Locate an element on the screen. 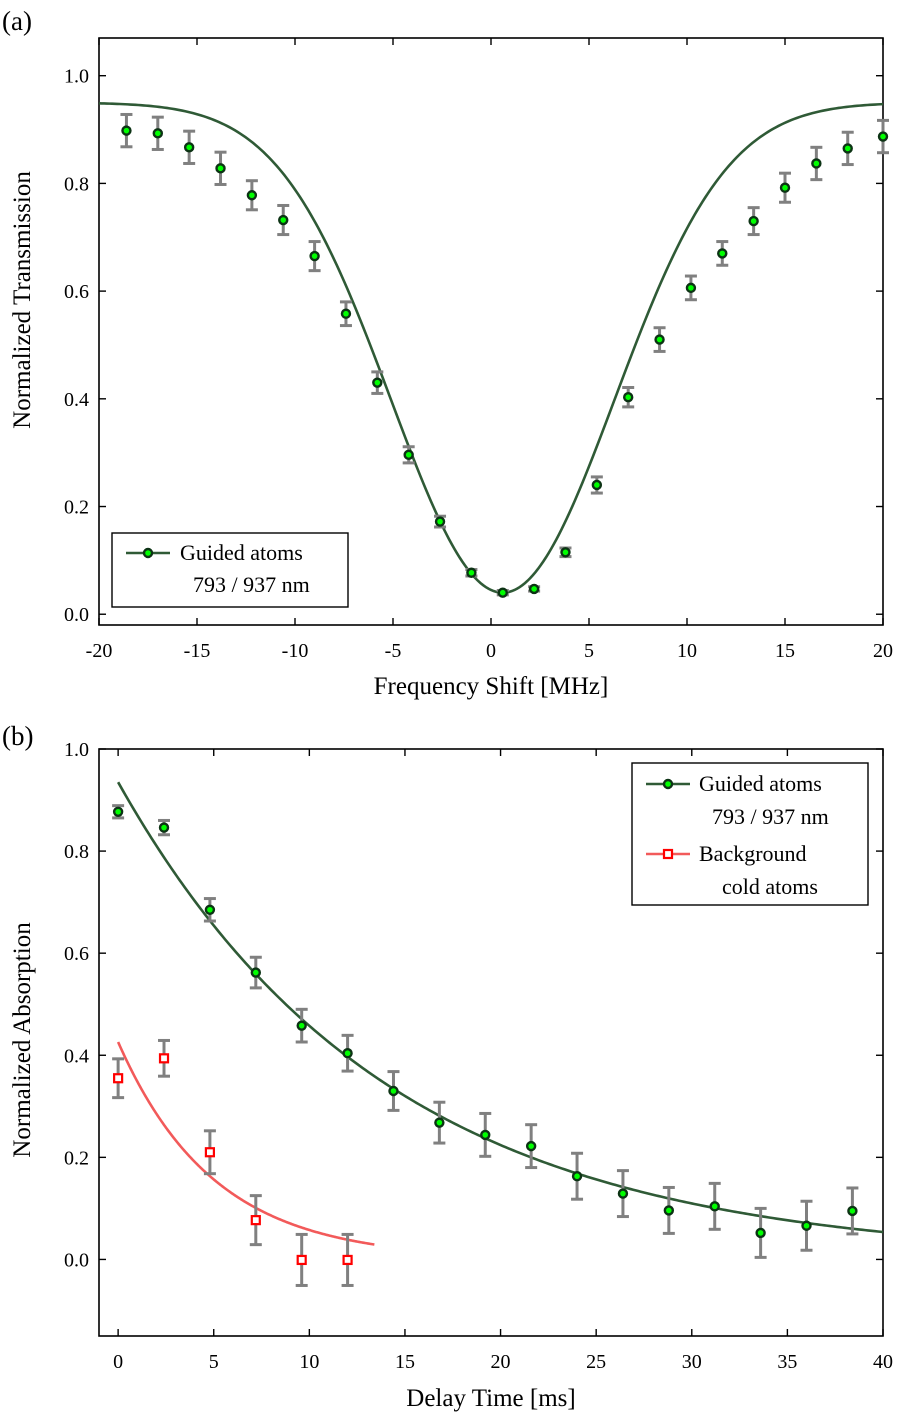  panel-a-legend-label: Guided atoms is located at coordinates (241, 552).